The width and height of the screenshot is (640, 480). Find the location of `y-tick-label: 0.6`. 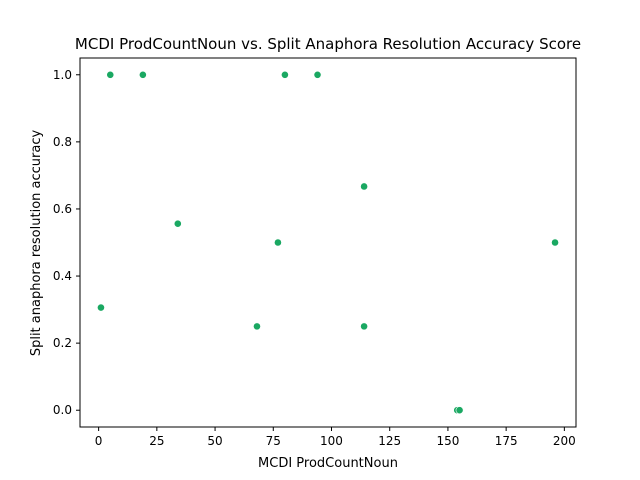

y-tick-label: 0.6 is located at coordinates (62, 209).